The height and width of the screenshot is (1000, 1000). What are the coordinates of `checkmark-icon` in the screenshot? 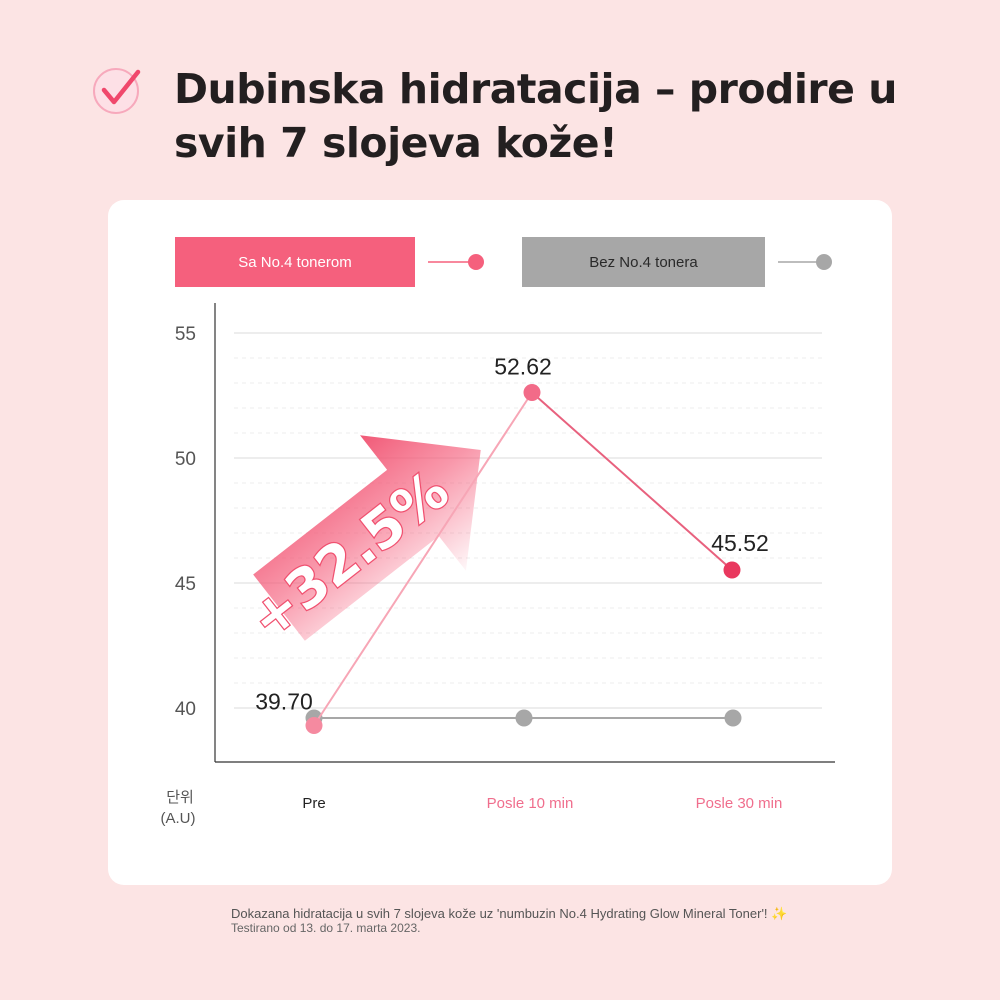 It's located at (117, 91).